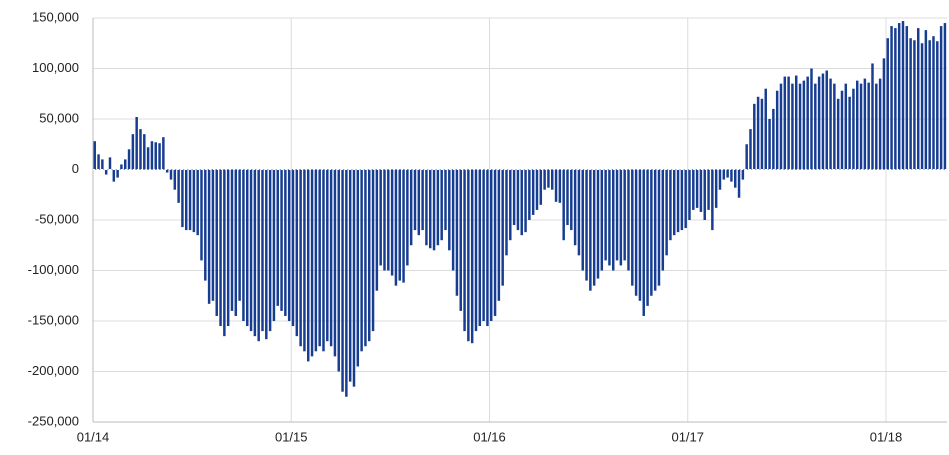 The height and width of the screenshot is (455, 949). I want to click on x-tick-label: 01/16, so click(489, 436).